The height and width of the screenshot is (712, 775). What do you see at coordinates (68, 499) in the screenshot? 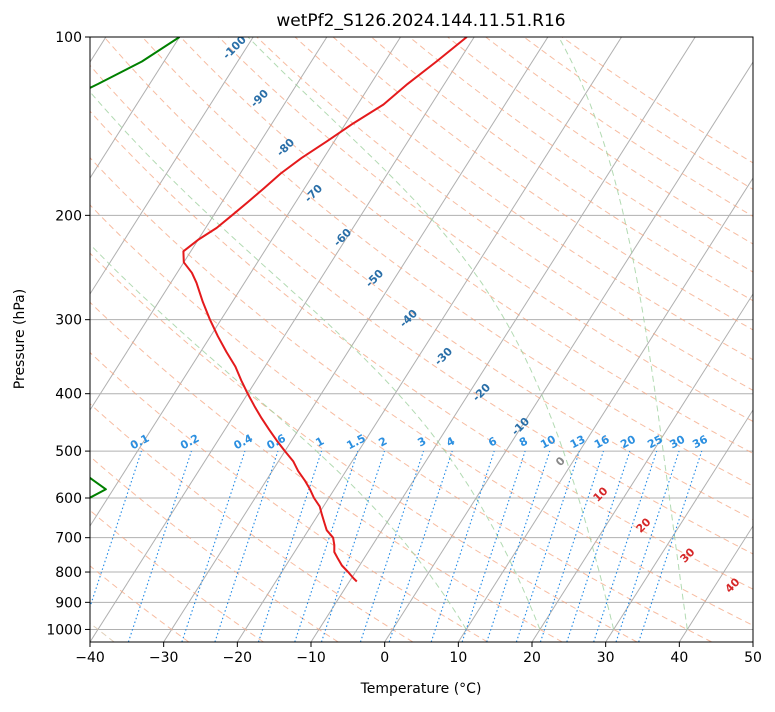
I see `y-tick-label: 600` at bounding box center [68, 499].